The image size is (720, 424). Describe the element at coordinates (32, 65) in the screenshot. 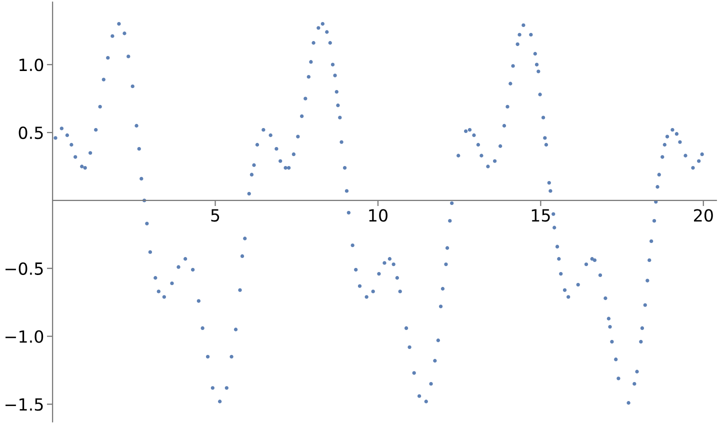

I see `y-tick-label: 1.0` at that location.